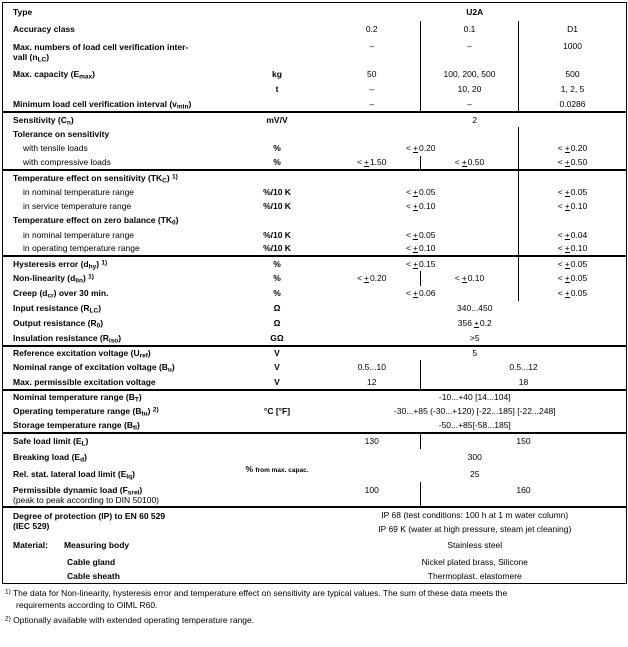  Describe the element at coordinates (315, 73) in the screenshot. I see `table-row: Max. capacity (Emax) kg 50 100, 200, 500 500` at that location.